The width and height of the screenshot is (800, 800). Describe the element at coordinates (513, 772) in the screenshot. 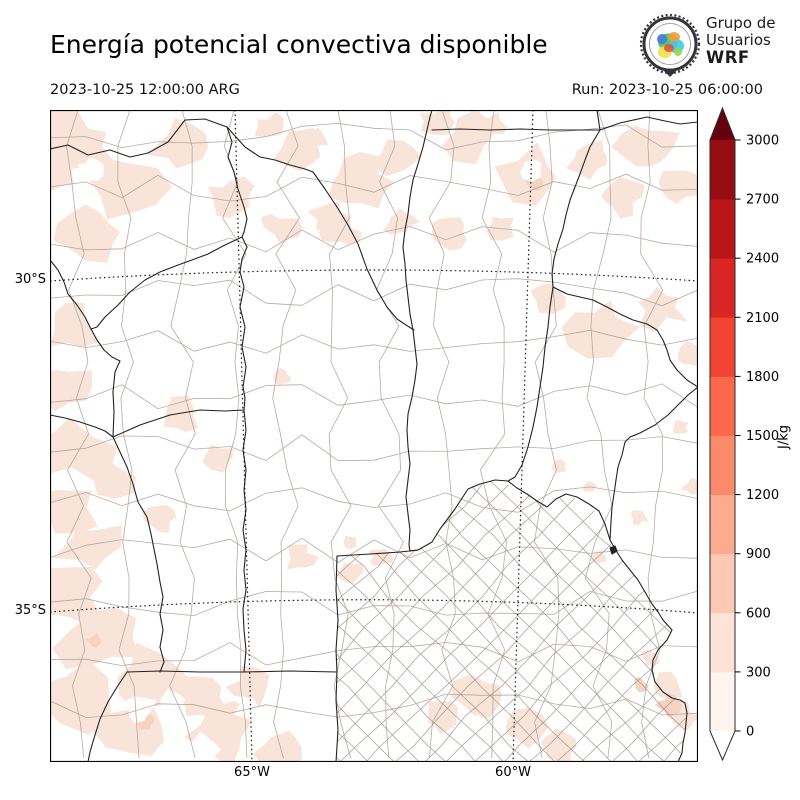

I see `lon-tick-label-1: 60°W` at that location.